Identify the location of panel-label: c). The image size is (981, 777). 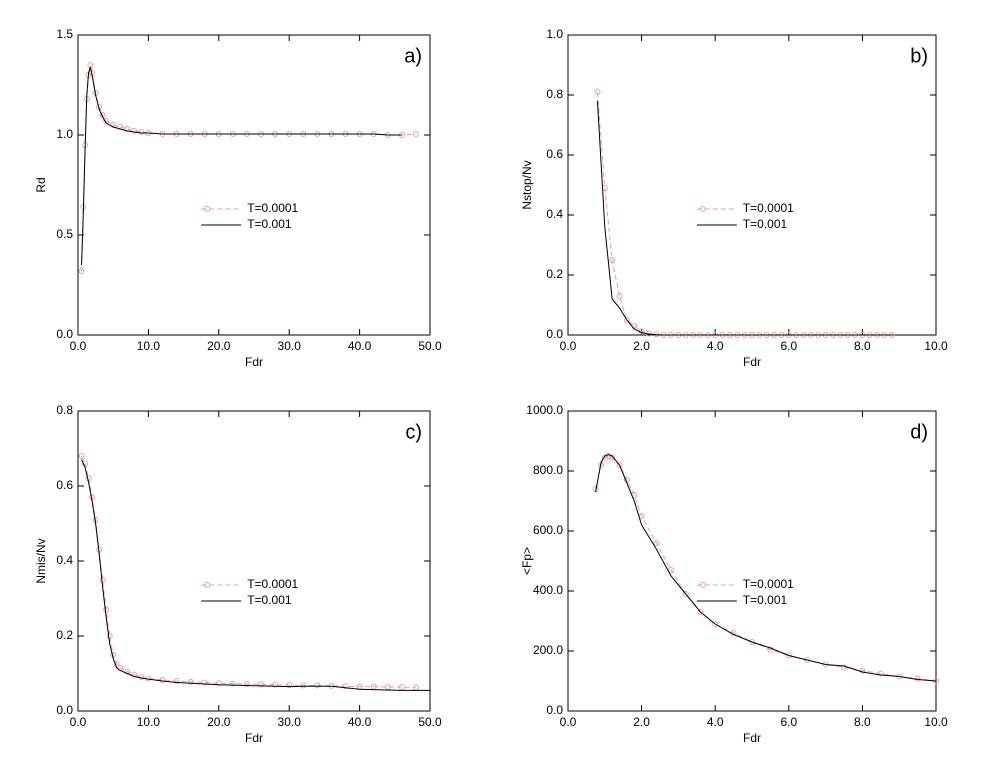
(413, 432).